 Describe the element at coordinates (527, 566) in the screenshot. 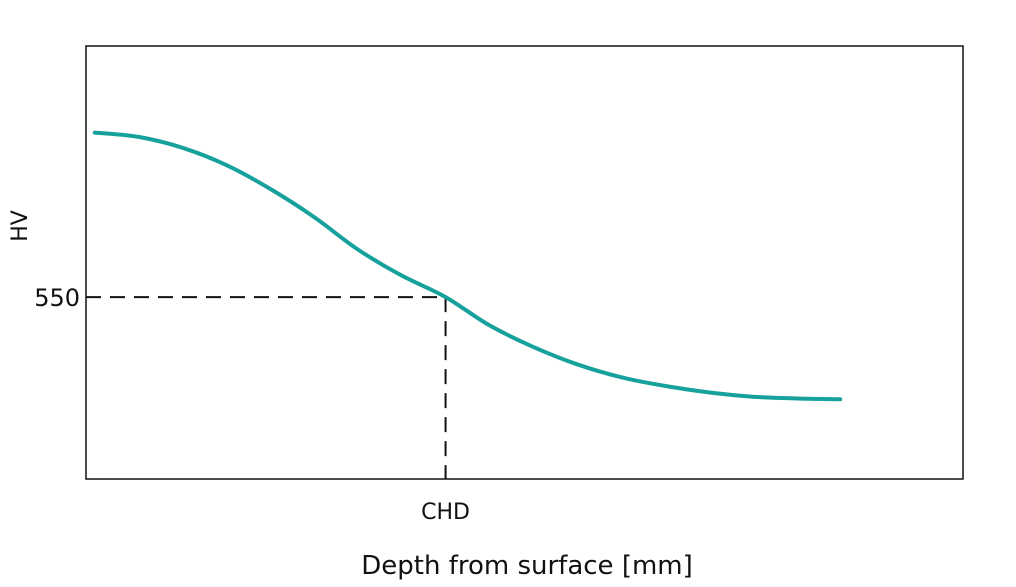

I see `x-axis-label: Depth from surface [mm]` at that location.